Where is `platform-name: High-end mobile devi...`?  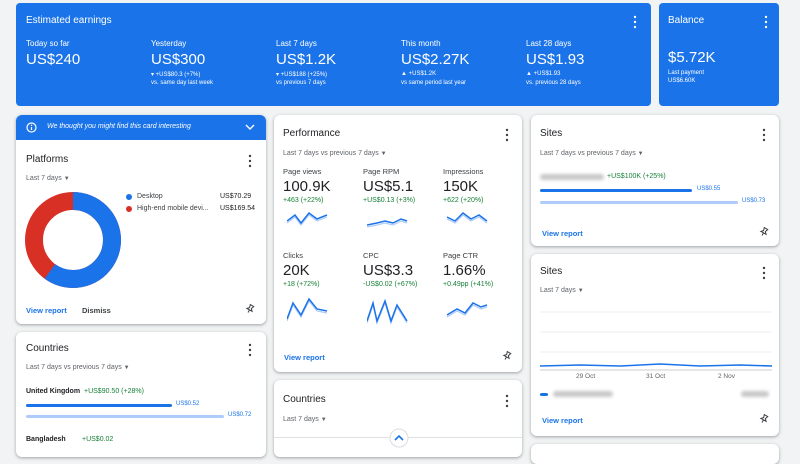
platform-name: High-end mobile devi... is located at coordinates (173, 208).